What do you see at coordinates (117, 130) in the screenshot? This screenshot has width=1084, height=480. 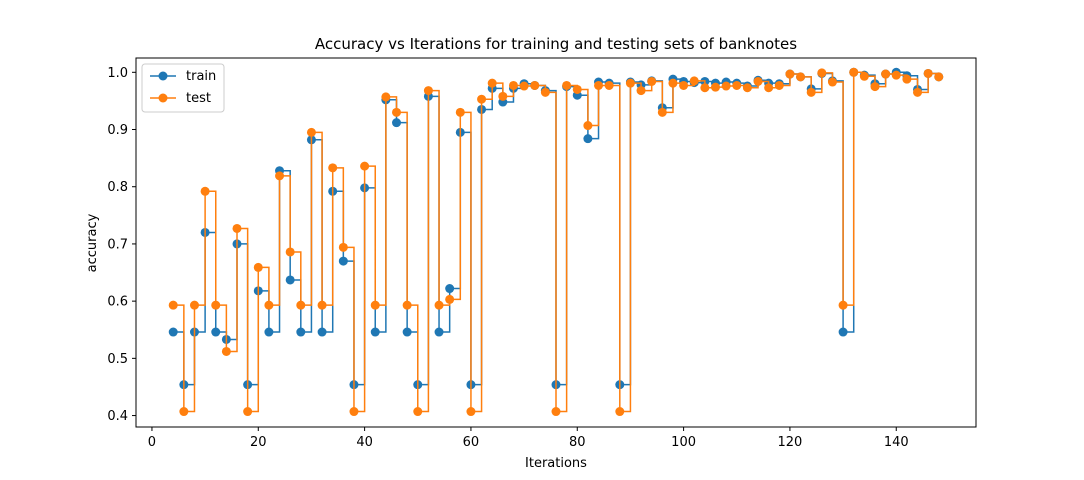 I see `y-tick-label: 0.9` at bounding box center [117, 130].